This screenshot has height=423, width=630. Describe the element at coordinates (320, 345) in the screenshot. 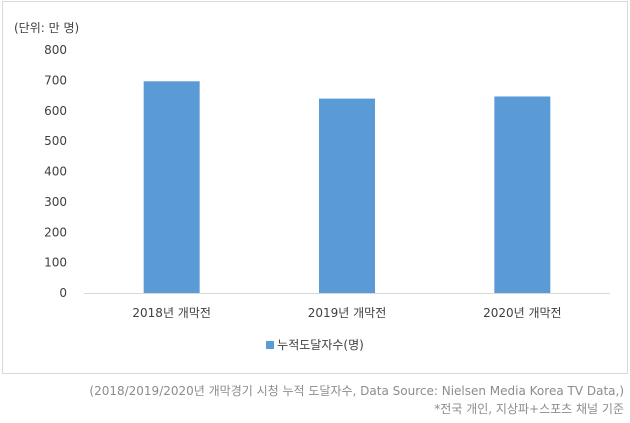

I see `legend-label: 누적도달자수(명)` at that location.